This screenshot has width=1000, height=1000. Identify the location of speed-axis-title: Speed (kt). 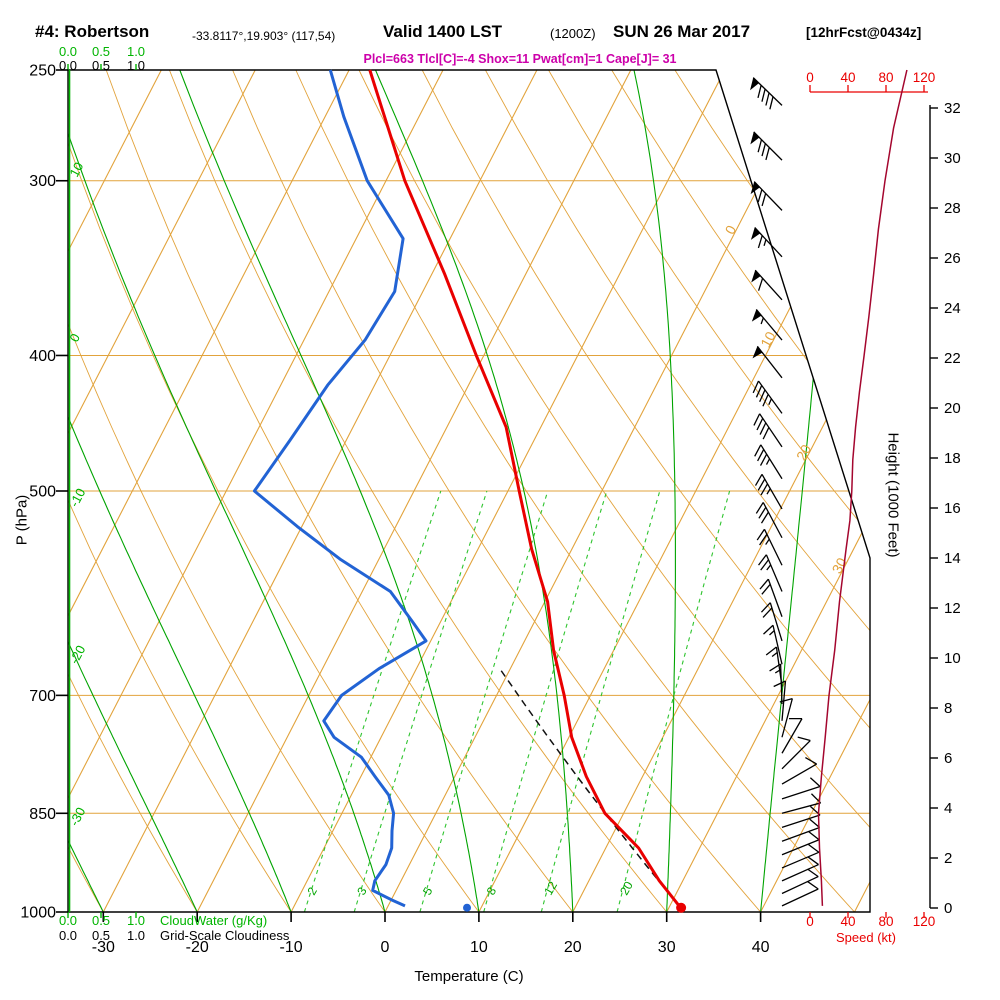
(866, 937).